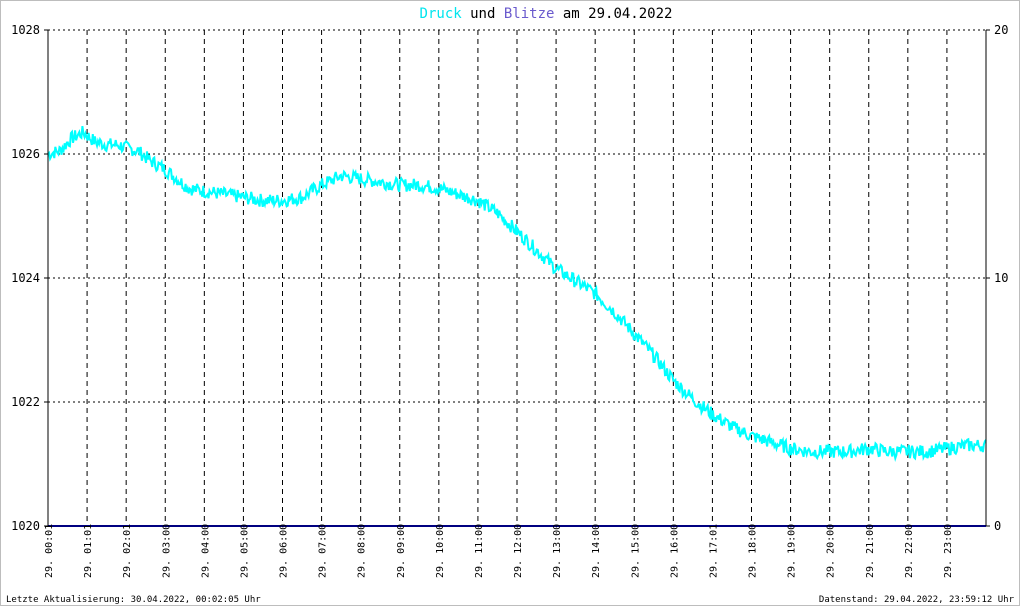 This screenshot has height=606, width=1020. What do you see at coordinates (613, 14) in the screenshot?
I see `title-date: am 29.04.2022` at bounding box center [613, 14].